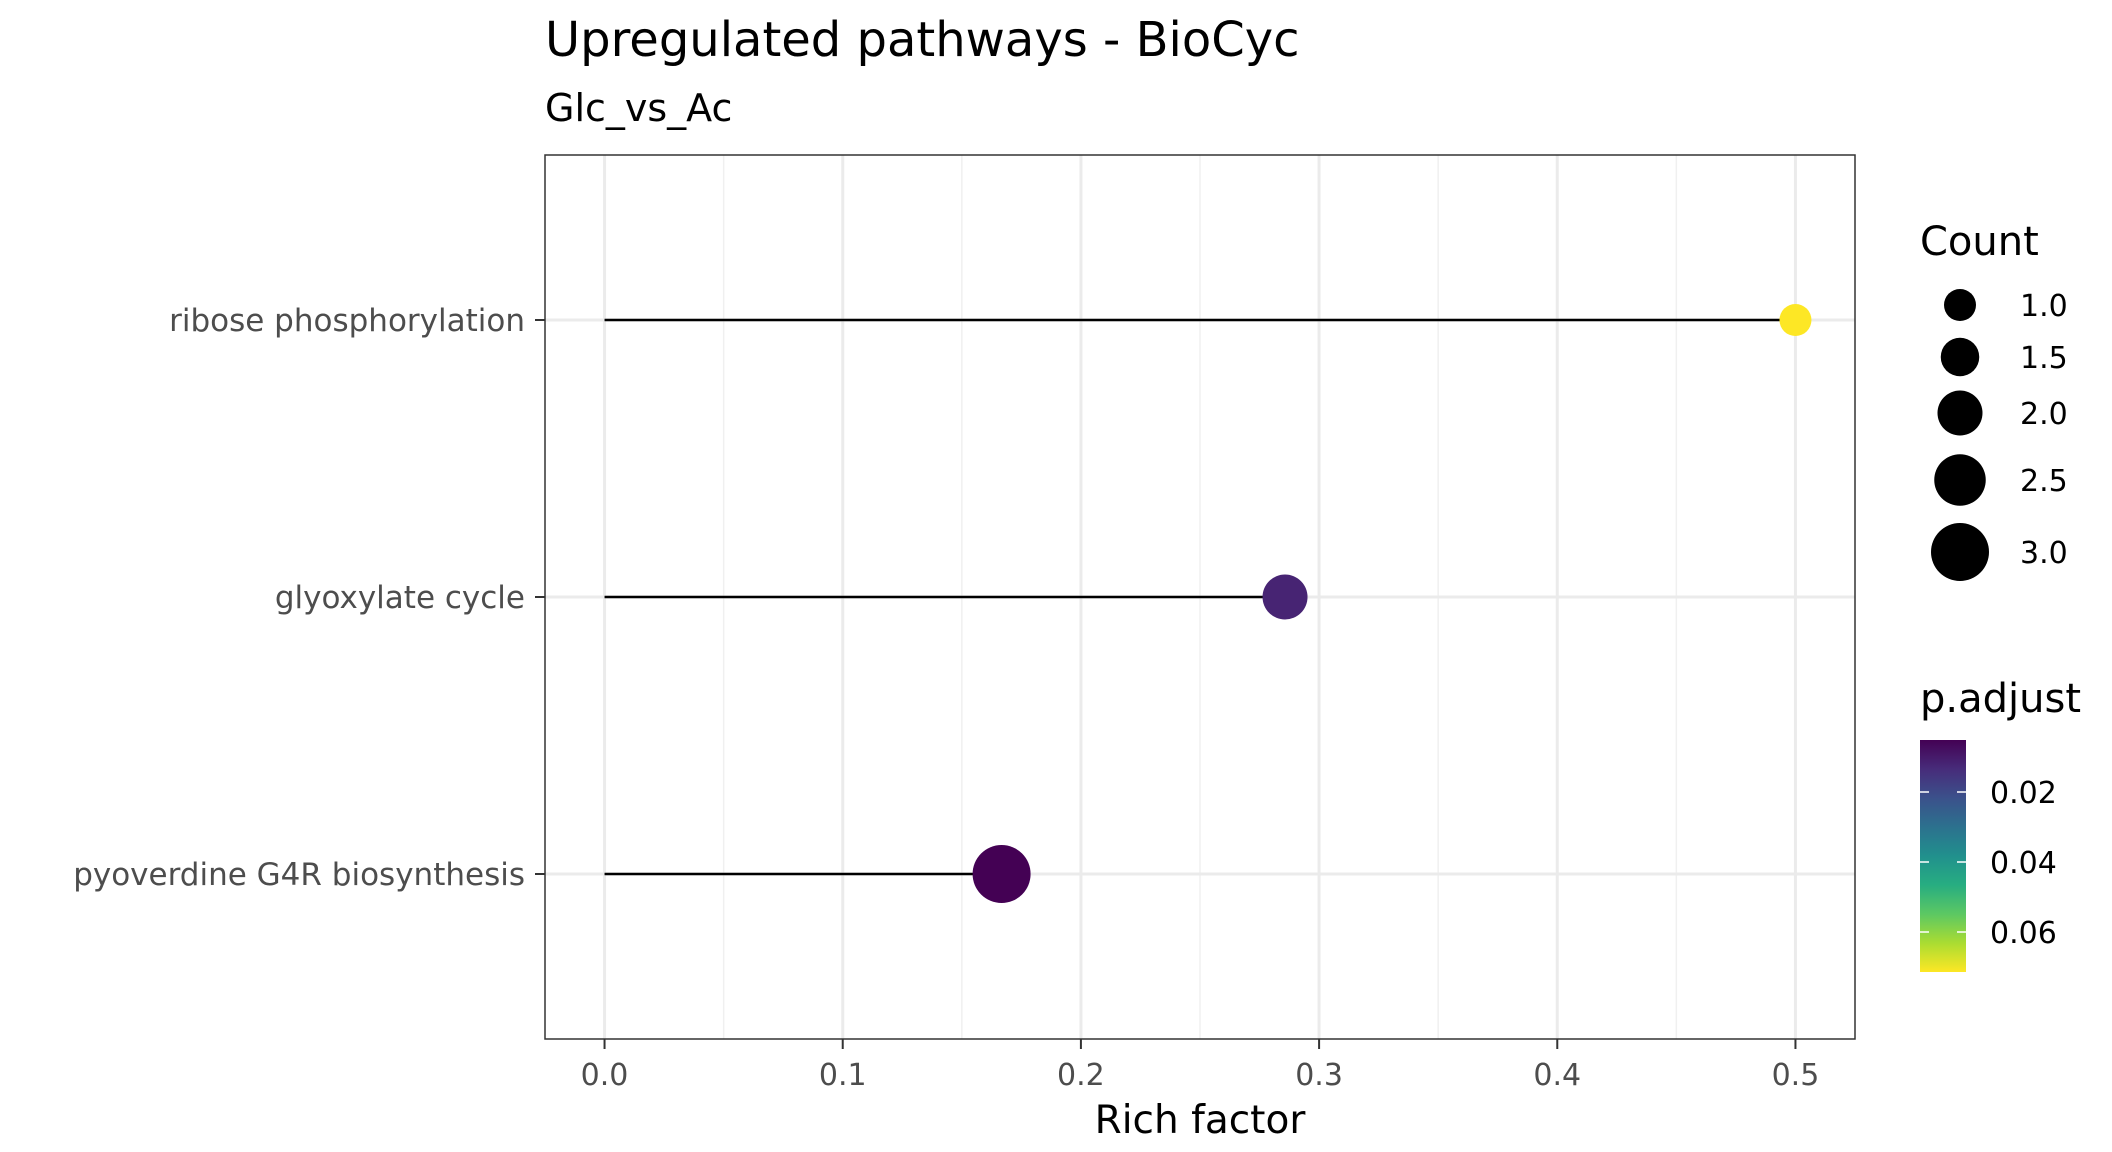  Describe the element at coordinates (638, 108) in the screenshot. I see `chart-subtitle: Glc_vs_Ac` at that location.